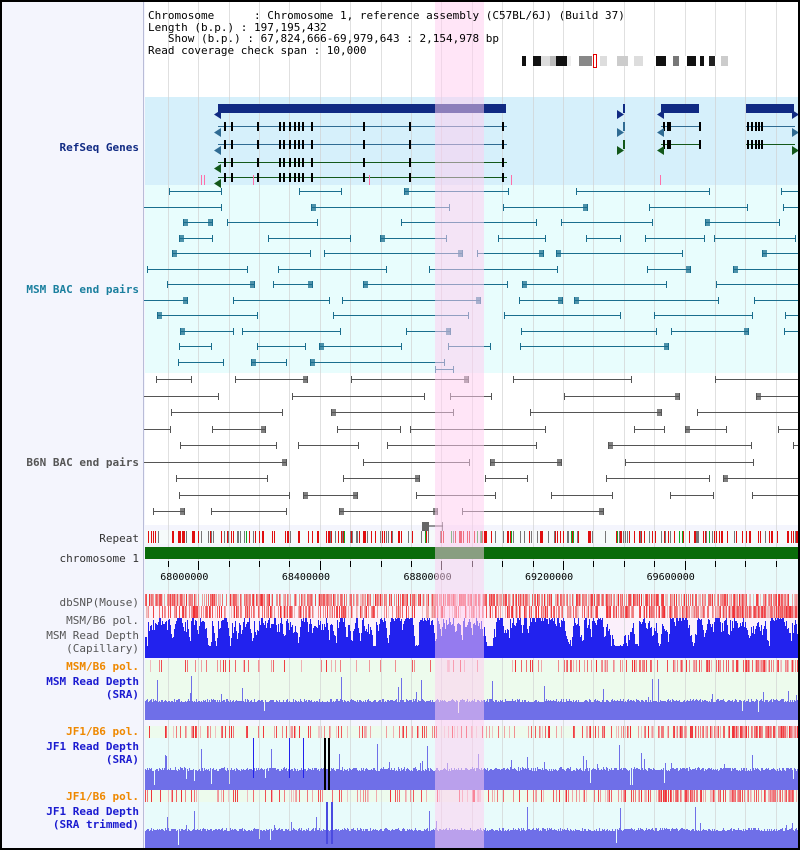  Describe the element at coordinates (432, 523) in the screenshot. I see `selection-bracket` at that location.